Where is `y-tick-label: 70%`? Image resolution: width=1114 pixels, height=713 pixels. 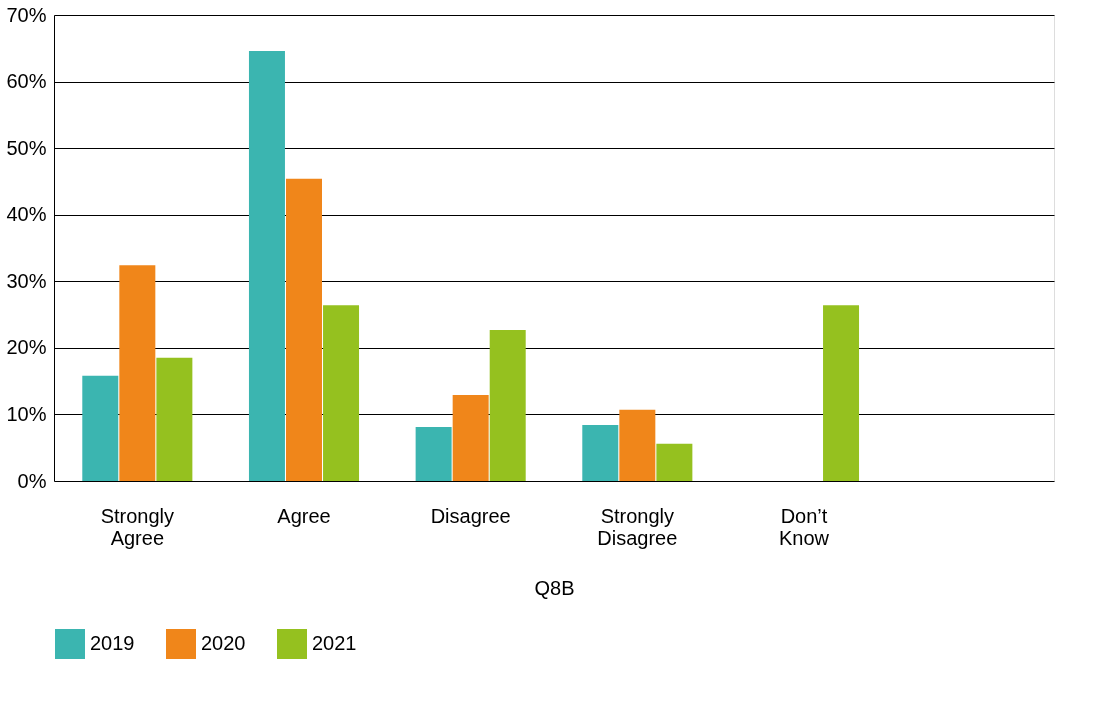
y-tick-label: 70% is located at coordinates (26, 14).